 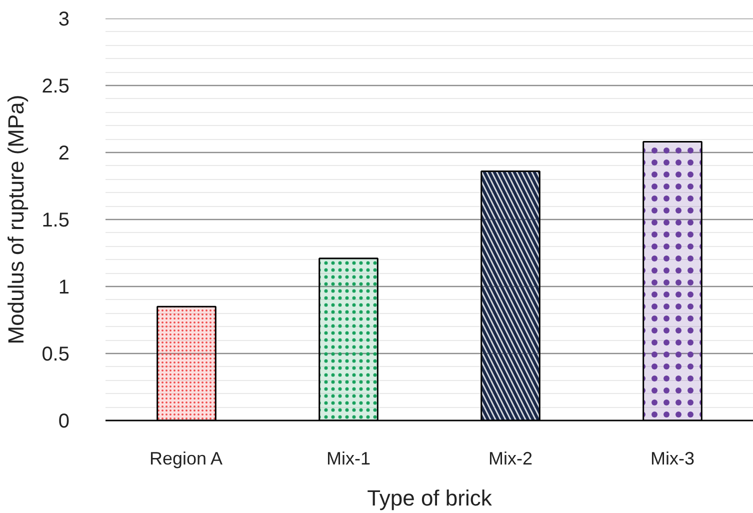 I want to click on y-tick-label: 1, so click(x=64, y=287).